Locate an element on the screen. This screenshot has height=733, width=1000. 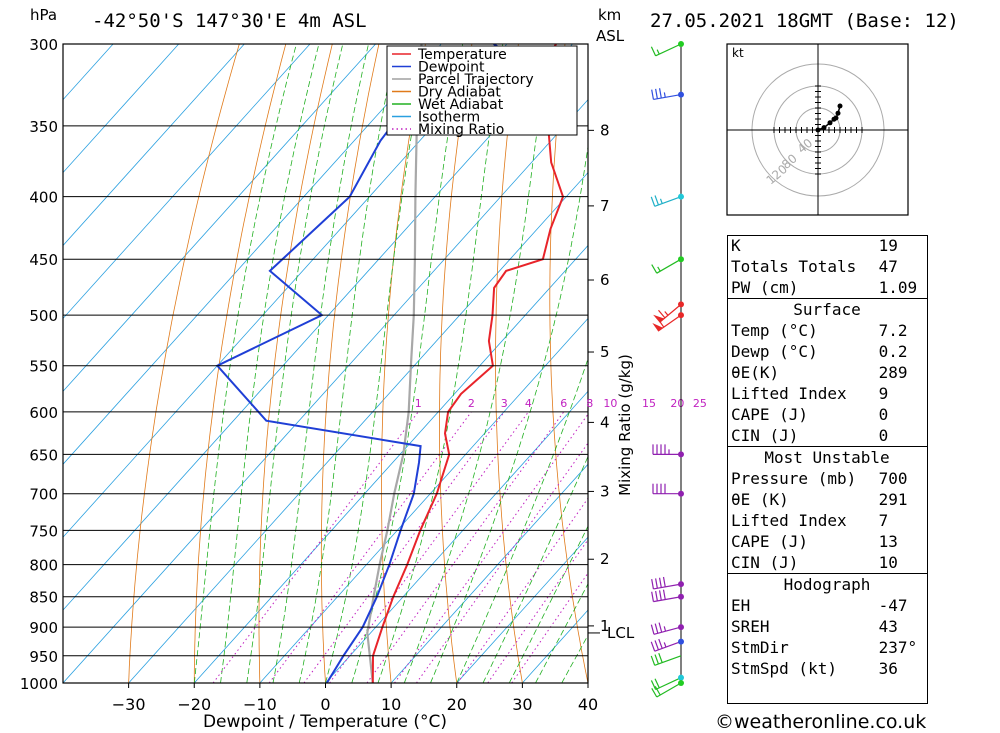
indices-row: θE (K) 291 is located at coordinates (827, 499).